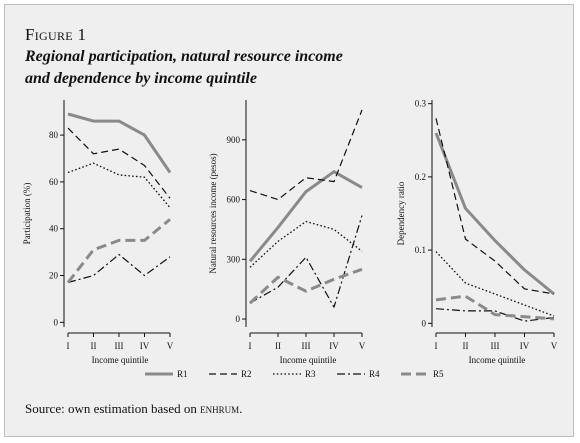 This screenshot has height=443, width=580. Describe the element at coordinates (234, 140) in the screenshot. I see `y-tick-label: 900` at that location.